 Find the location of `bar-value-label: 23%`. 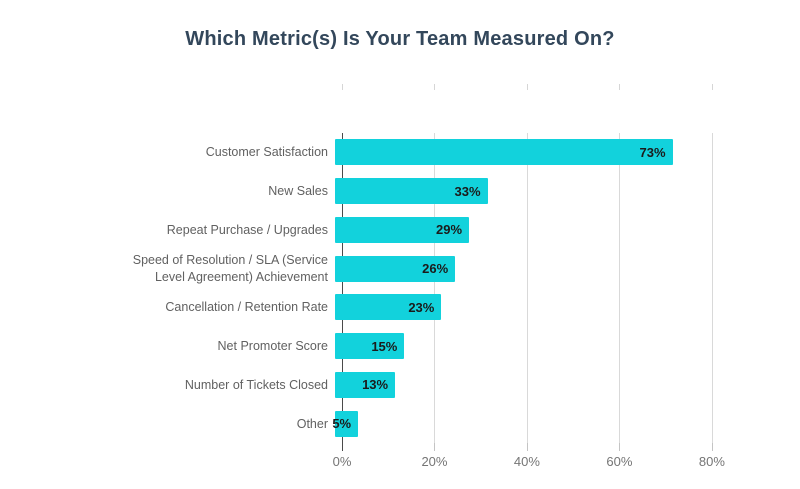

bar-value-label: 23% is located at coordinates (421, 307).